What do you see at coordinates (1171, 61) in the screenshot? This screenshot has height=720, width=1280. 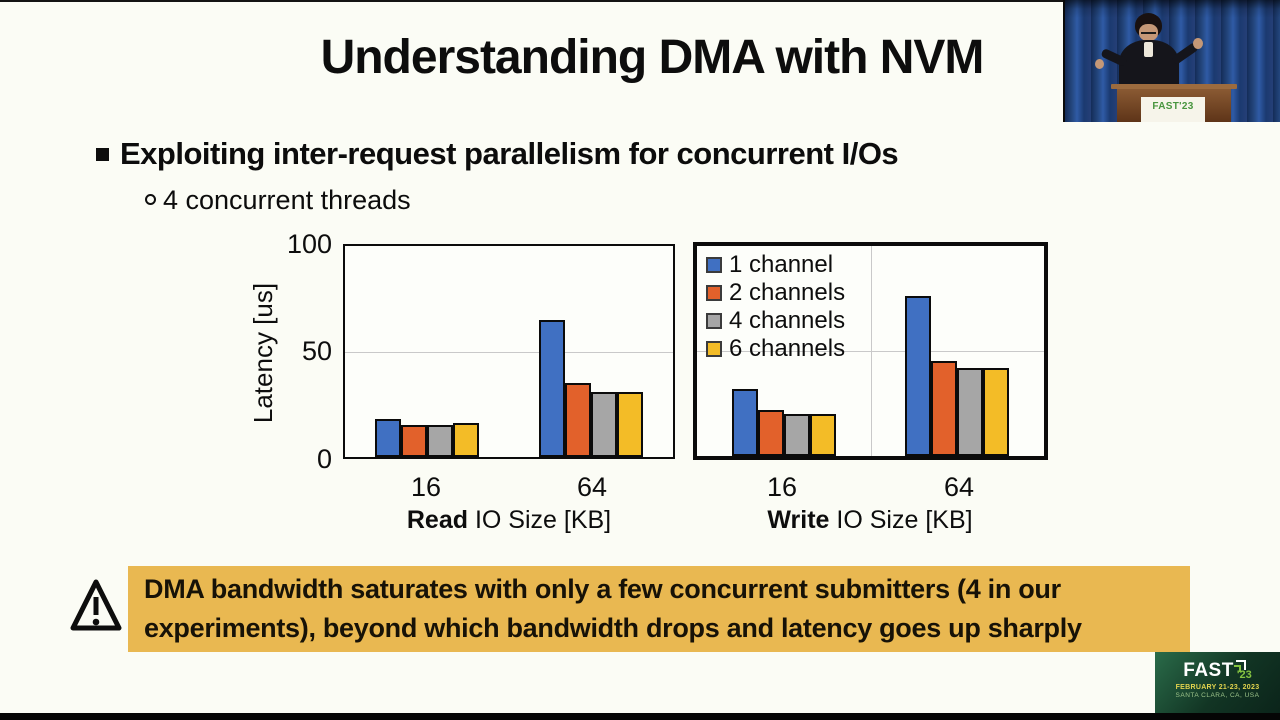 I see `speaker-video-feed: FAST'23` at bounding box center [1171, 61].